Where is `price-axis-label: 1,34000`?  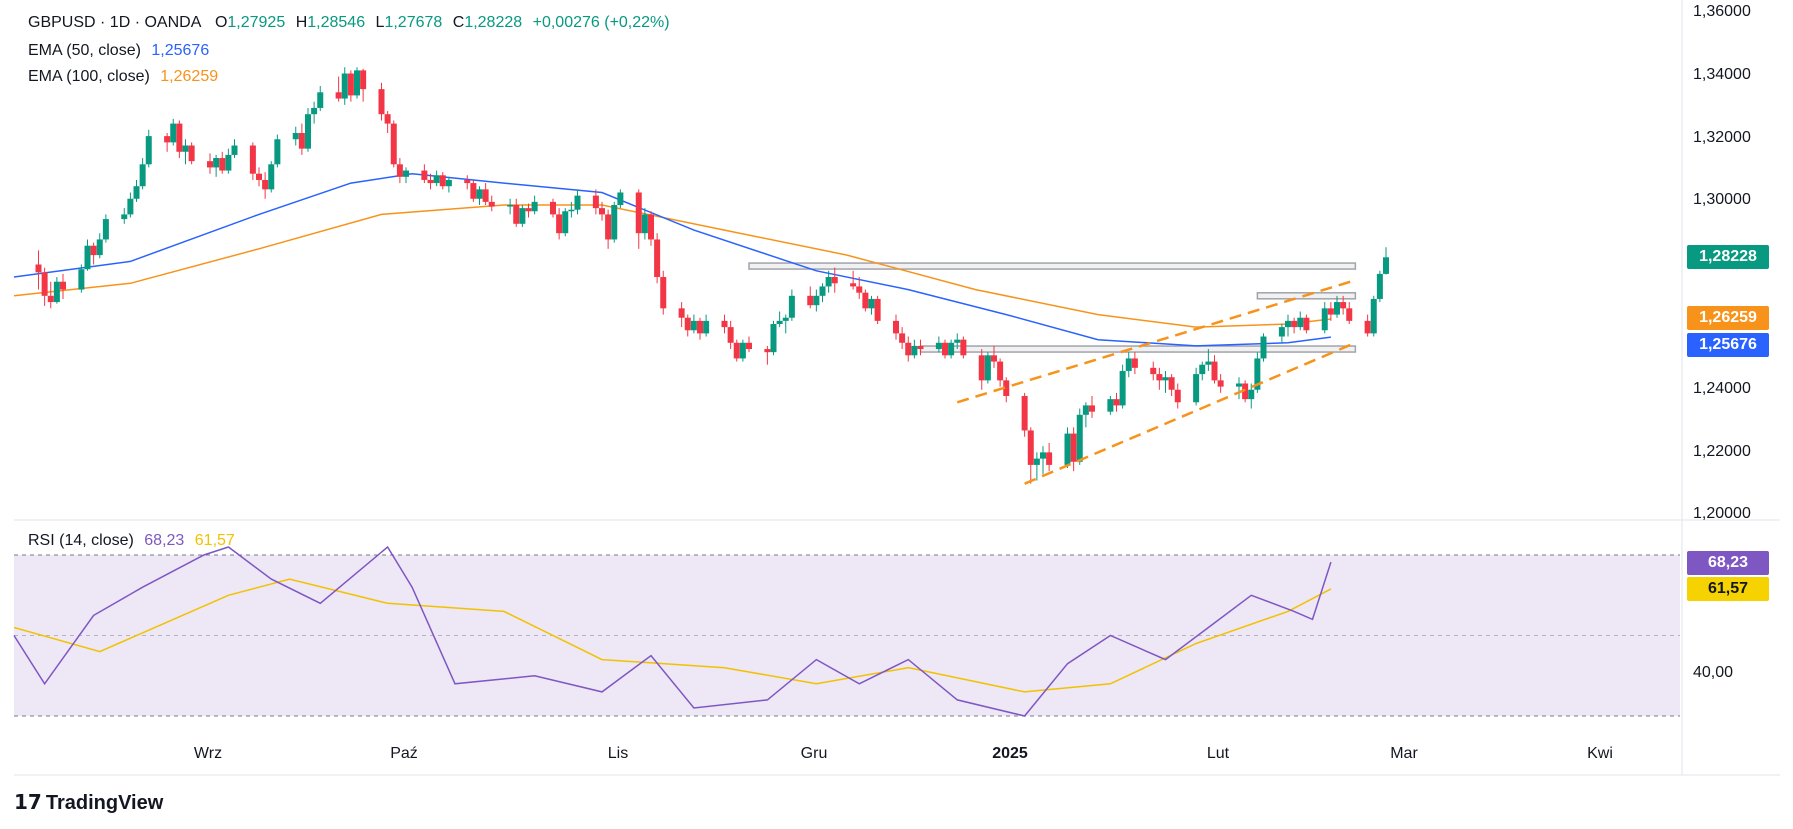
price-axis-label: 1,34000 is located at coordinates (1722, 74).